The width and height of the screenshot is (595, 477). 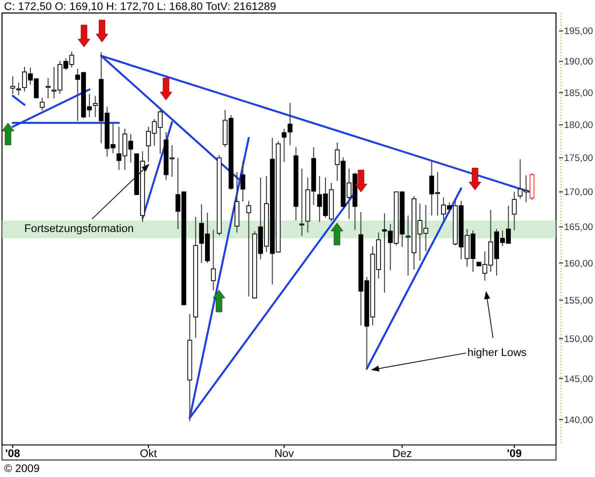 I want to click on y-tick-label: 175,00, so click(x=579, y=158).